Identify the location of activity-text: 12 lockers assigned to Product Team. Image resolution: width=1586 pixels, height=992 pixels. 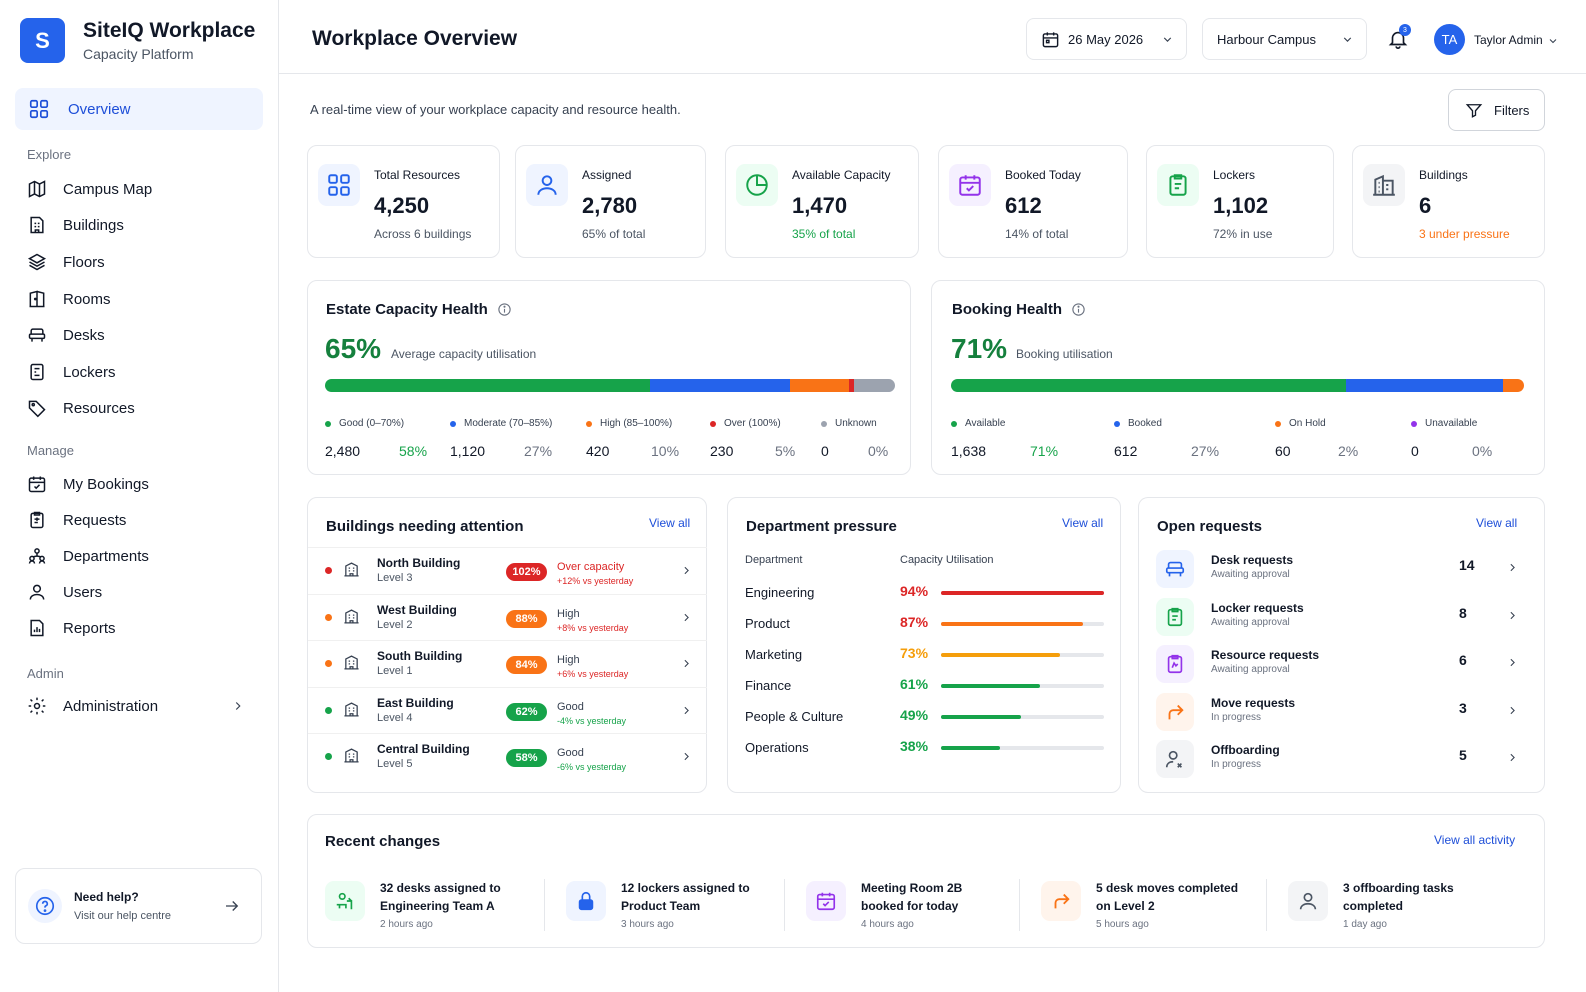
(685, 897).